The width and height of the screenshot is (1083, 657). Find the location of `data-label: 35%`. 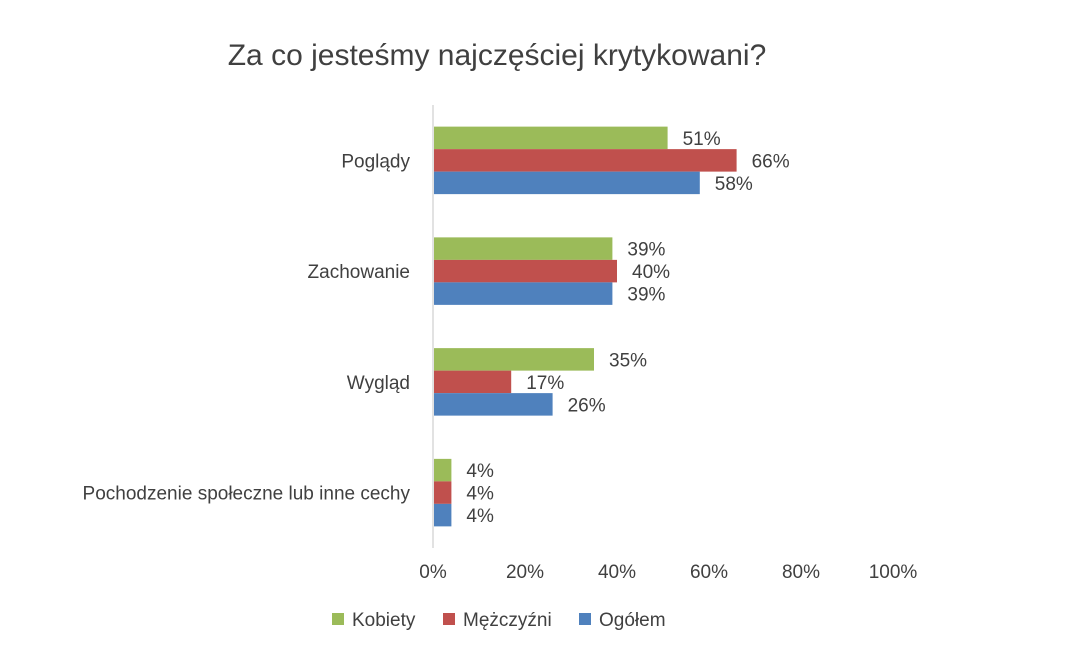

data-label: 35% is located at coordinates (628, 360).